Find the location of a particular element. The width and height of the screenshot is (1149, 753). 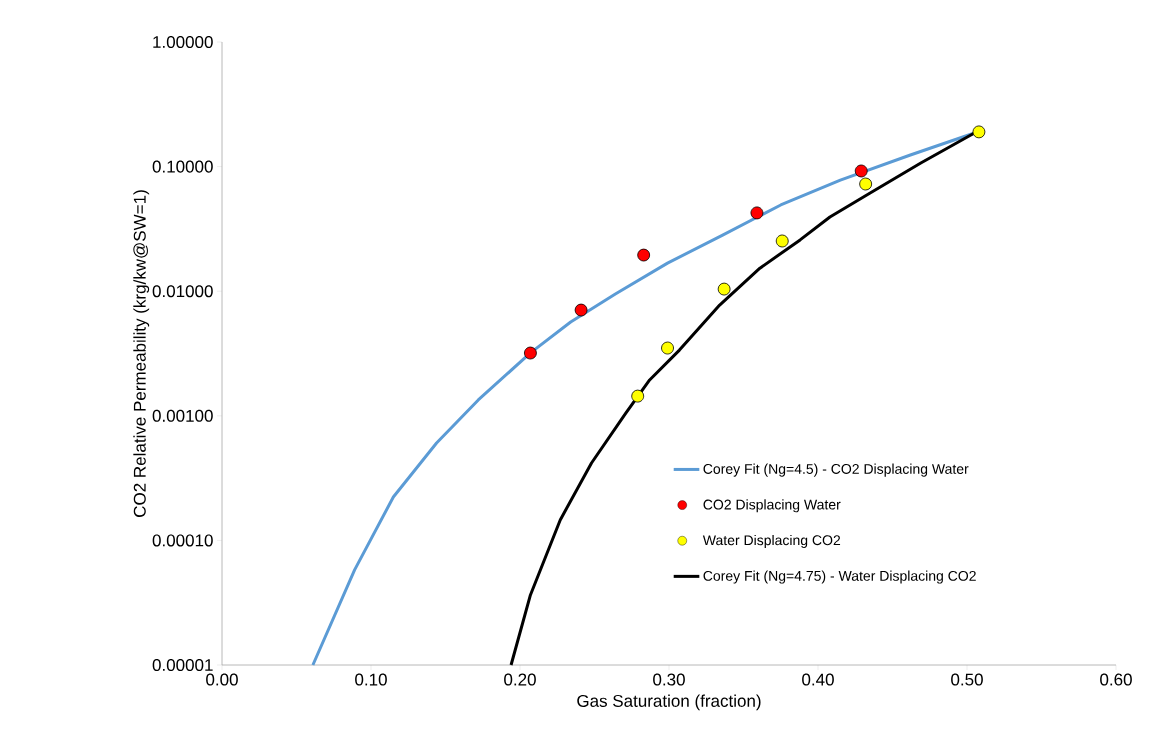

y-tick-label: 0.10000 is located at coordinates (182, 166).